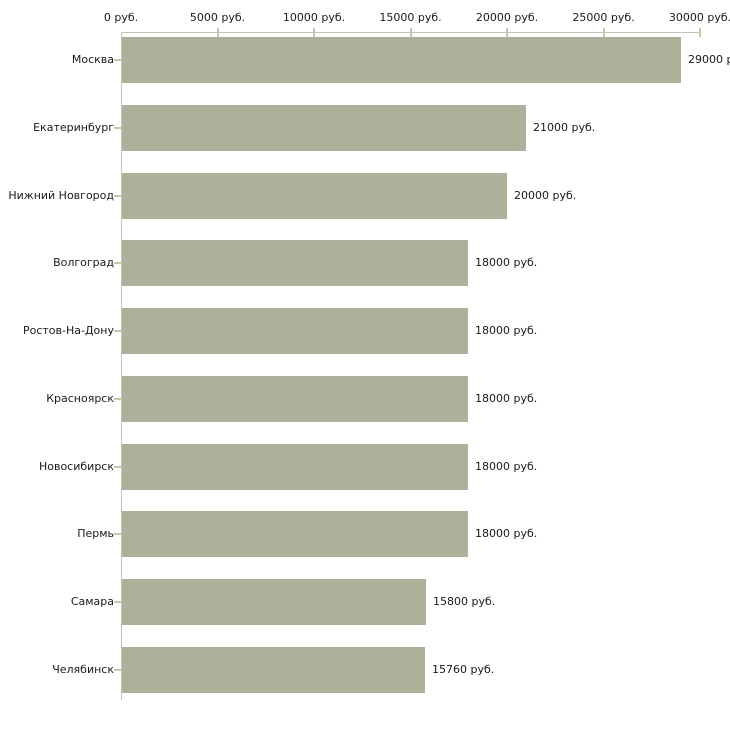  Describe the element at coordinates (564, 127) in the screenshot. I see `value-label: 21000 руб.` at that location.